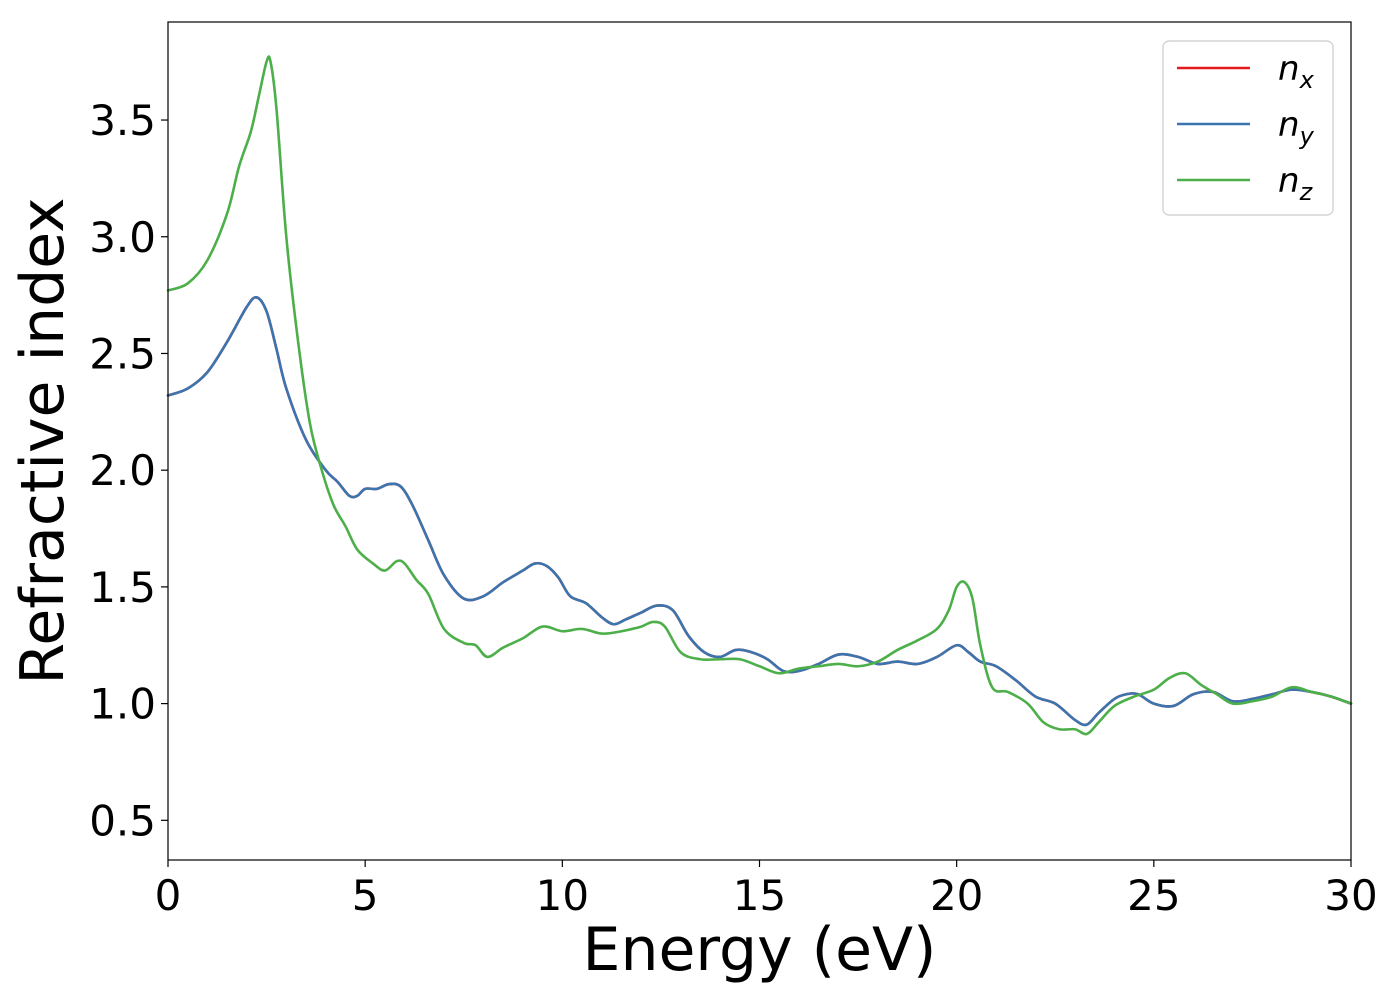 Image resolution: width=1400 pixels, height=1000 pixels. What do you see at coordinates (1296, 71) in the screenshot?
I see `legend-label-x: nx` at bounding box center [1296, 71].